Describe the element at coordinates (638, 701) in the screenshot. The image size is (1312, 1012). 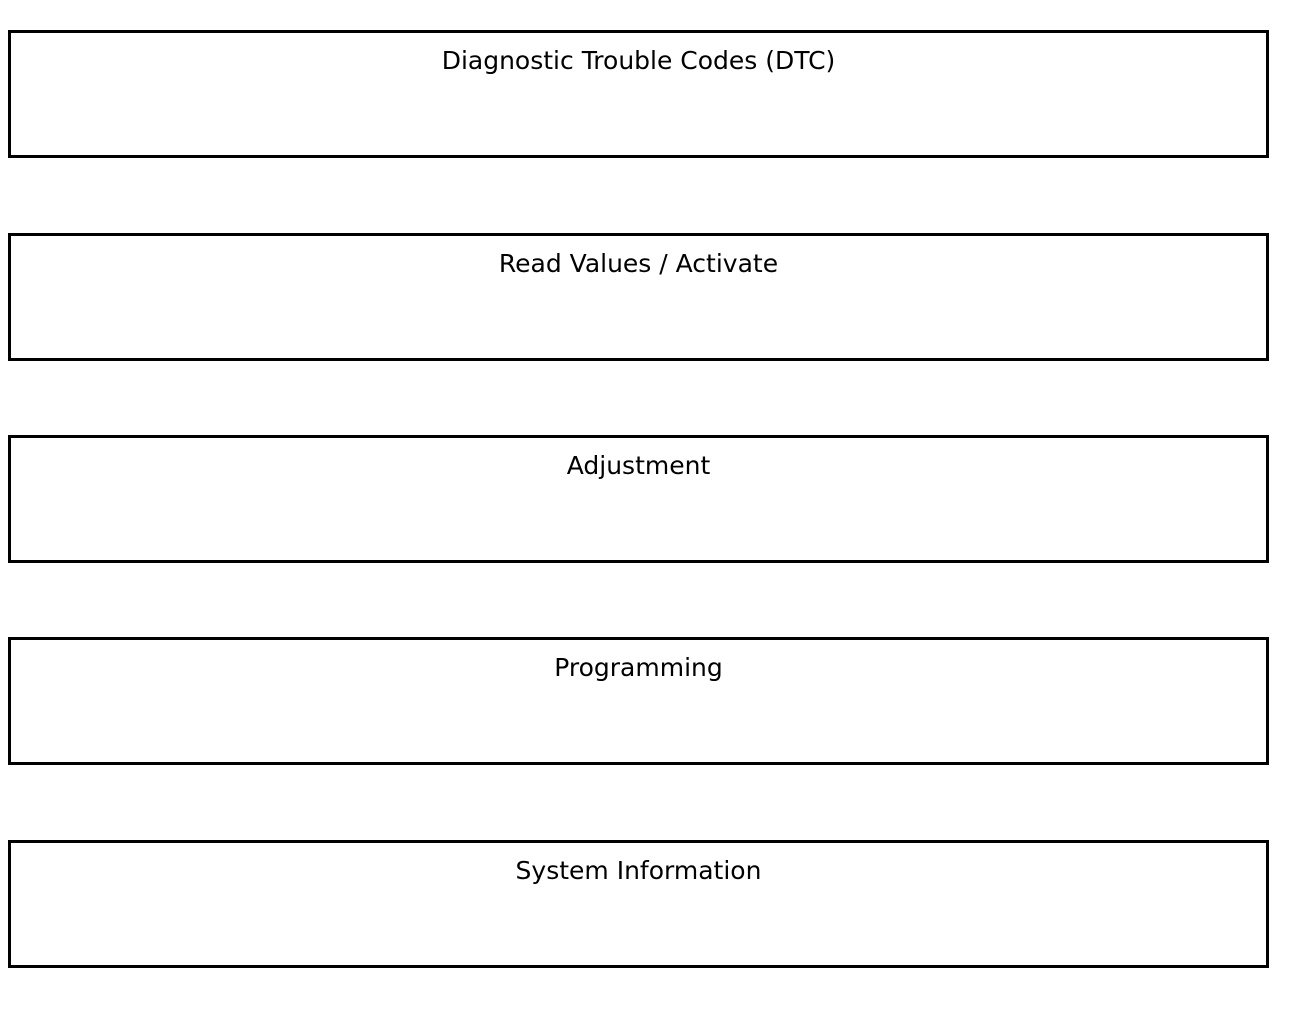
I see `programming-button: Programming` at that location.